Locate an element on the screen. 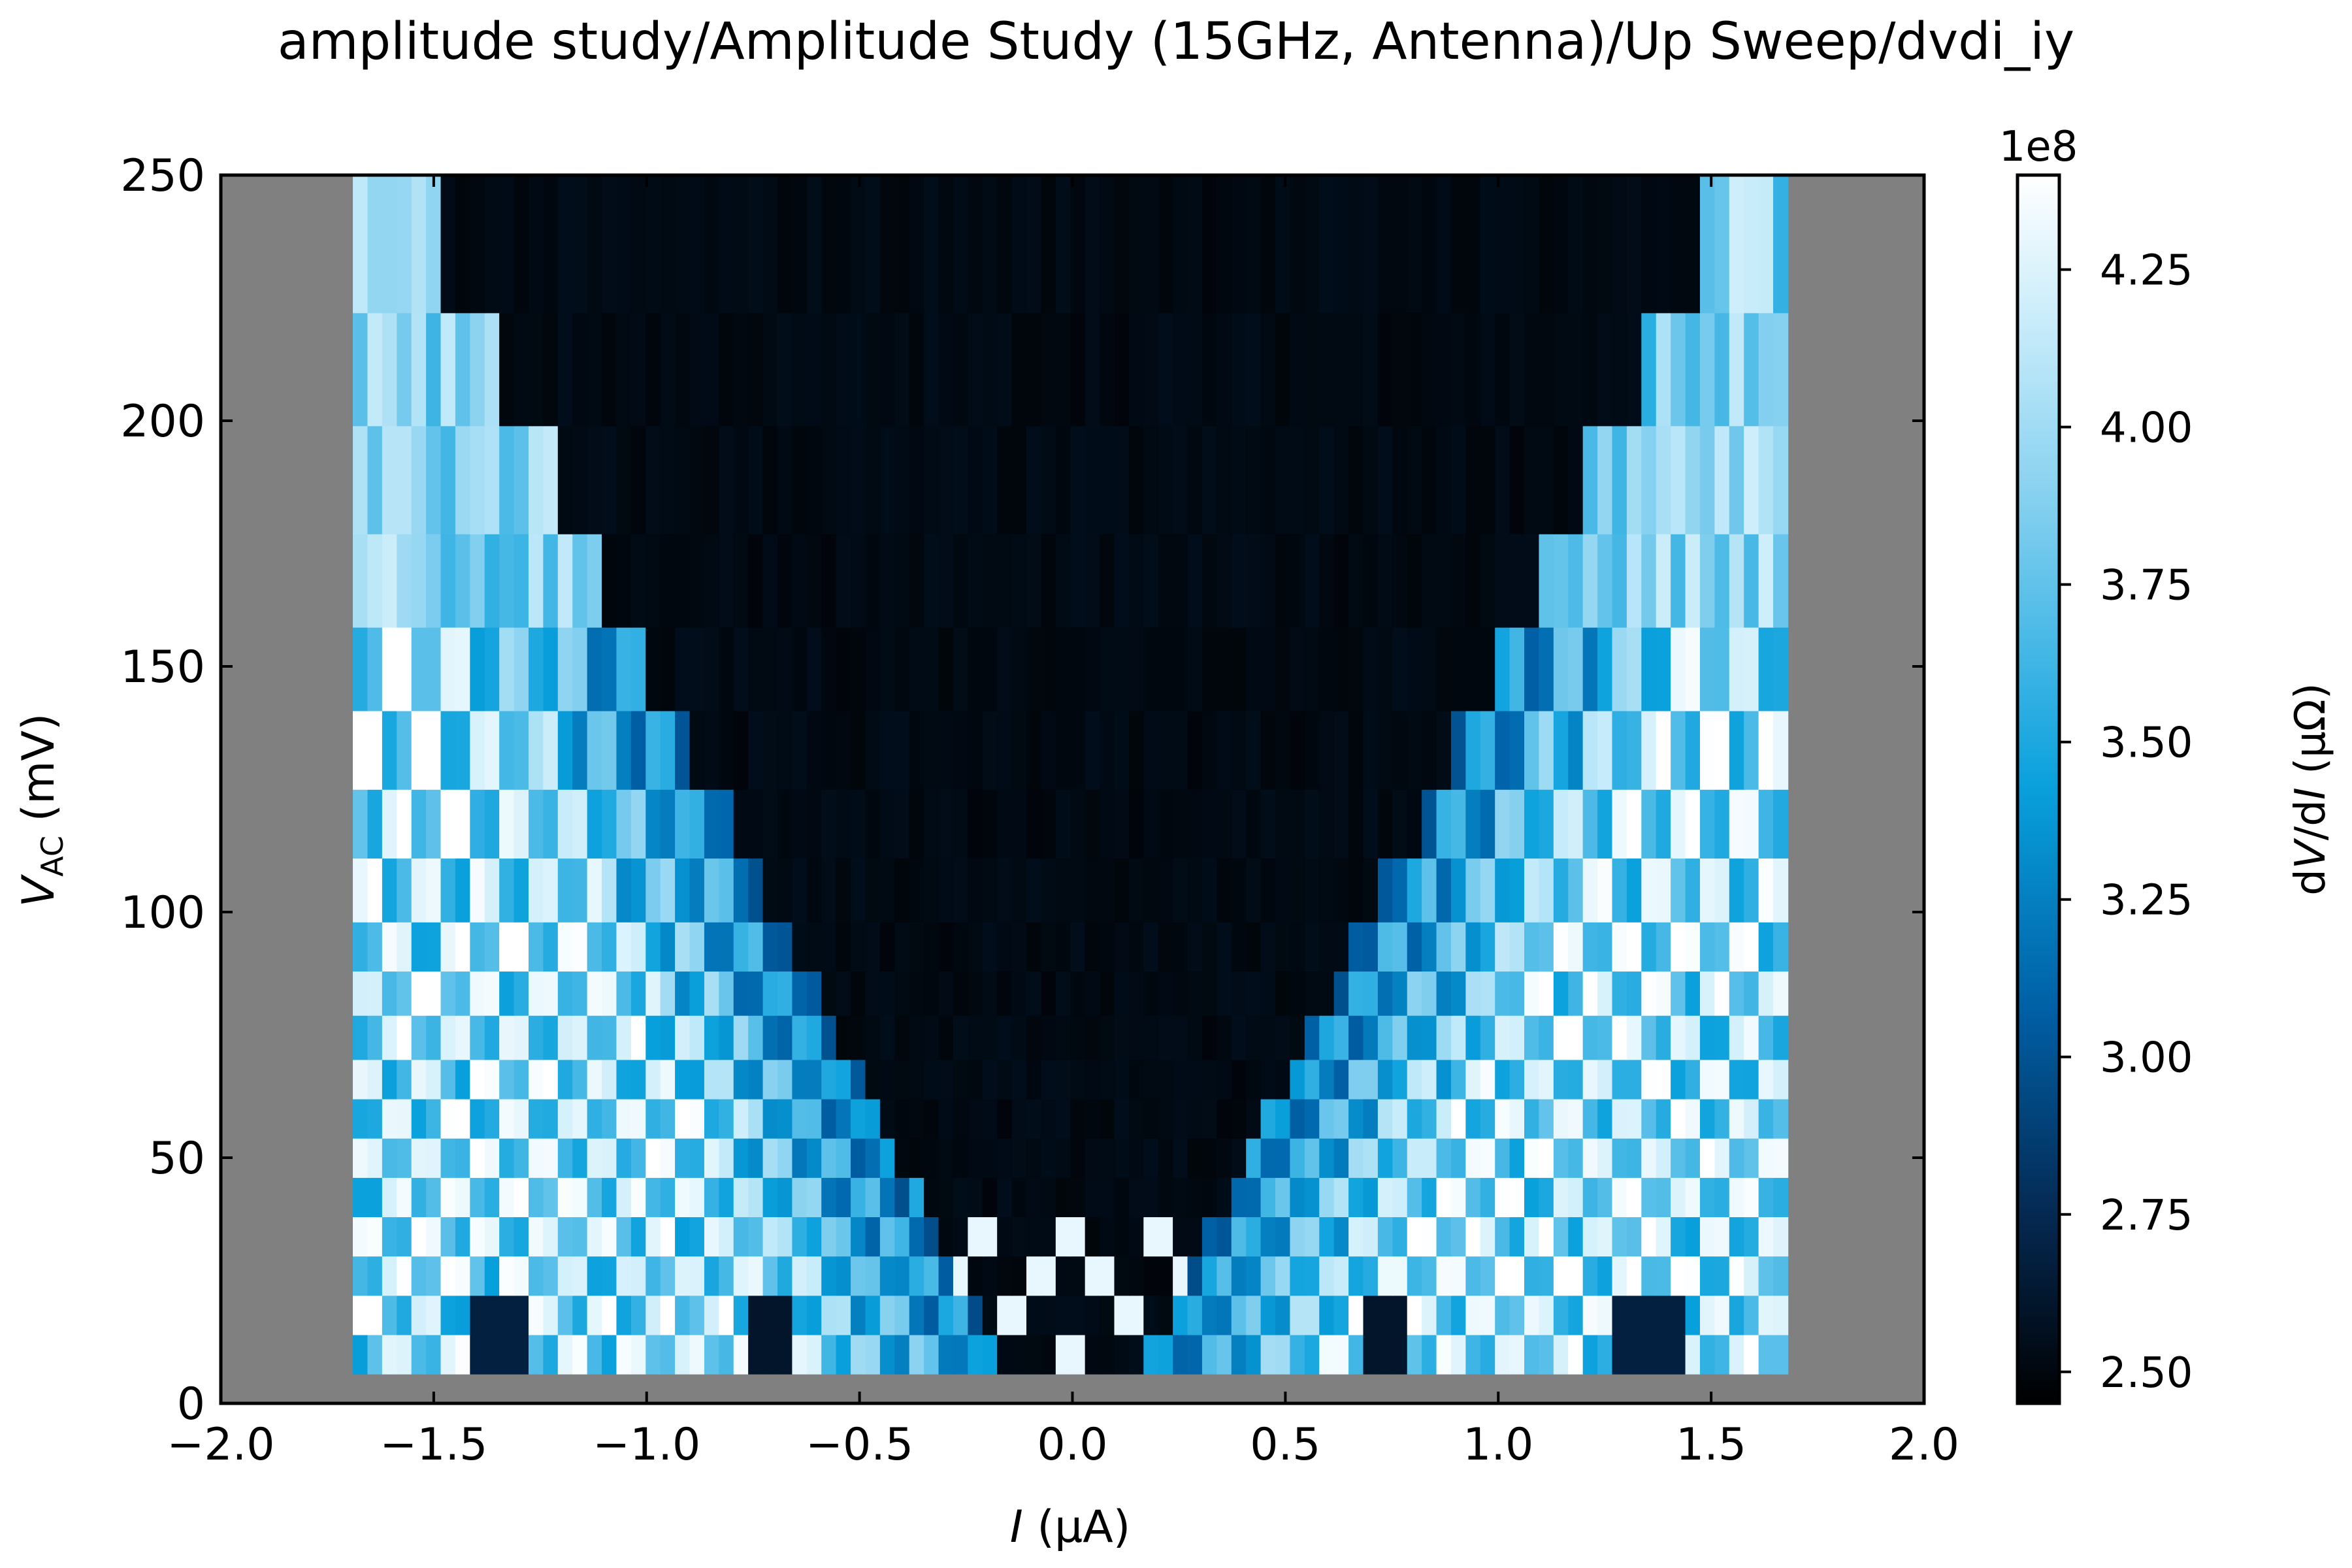  y-tick-label: 200 is located at coordinates (162, 422).